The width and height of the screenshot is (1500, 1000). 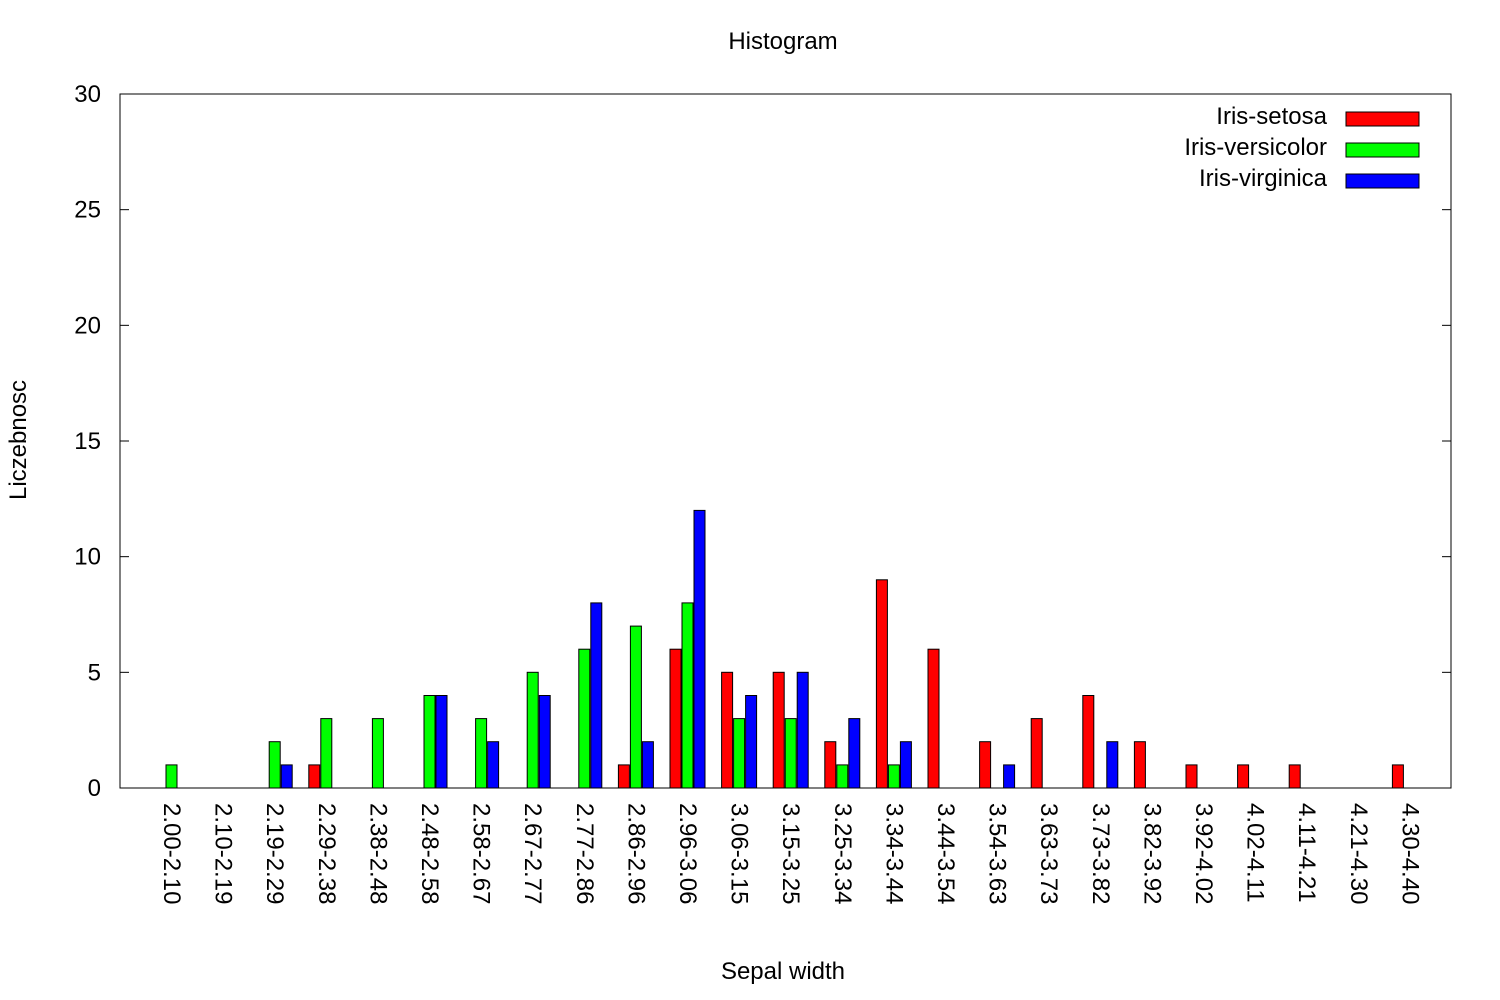 I want to click on bar-iris-virginica-3.15-3.25, so click(x=802, y=730).